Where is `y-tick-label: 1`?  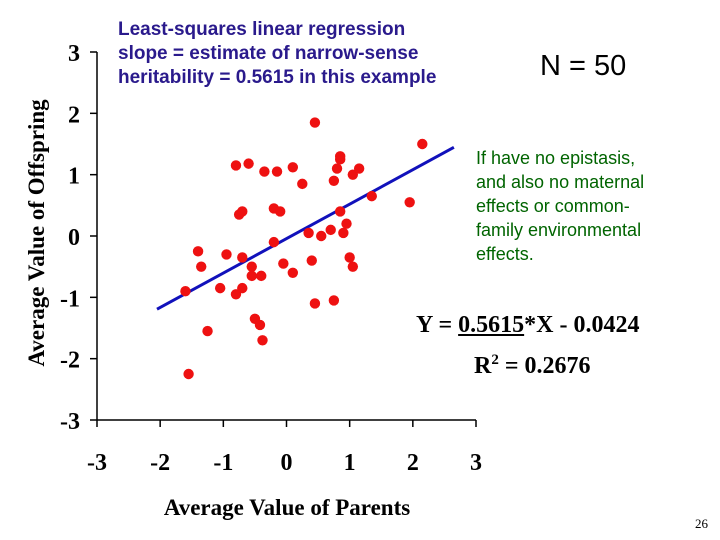 y-tick-label: 1 is located at coordinates (74, 177).